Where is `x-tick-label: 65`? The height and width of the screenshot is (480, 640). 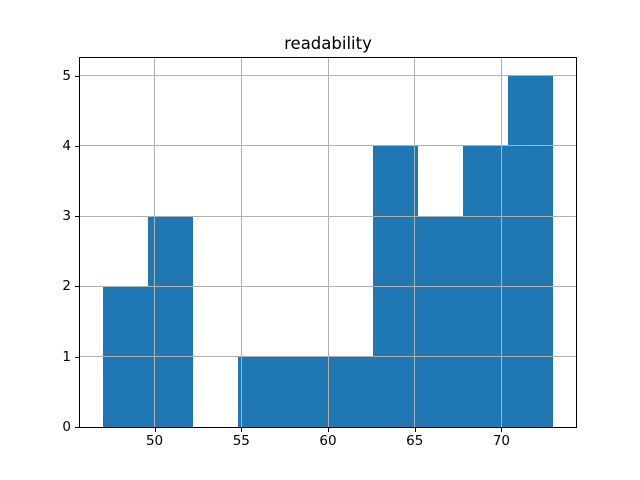 x-tick-label: 65 is located at coordinates (415, 441).